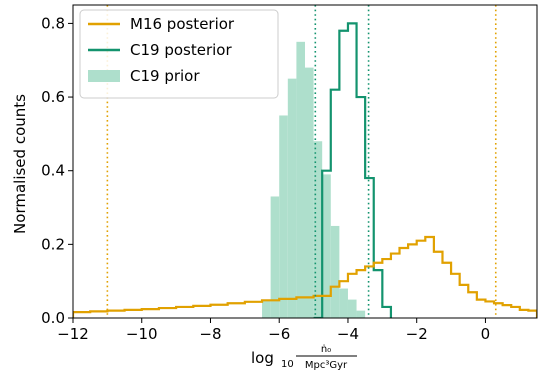 The width and height of the screenshot is (545, 389). What do you see at coordinates (53, 318) in the screenshot?
I see `y-tick-label: 0.0` at bounding box center [53, 318].